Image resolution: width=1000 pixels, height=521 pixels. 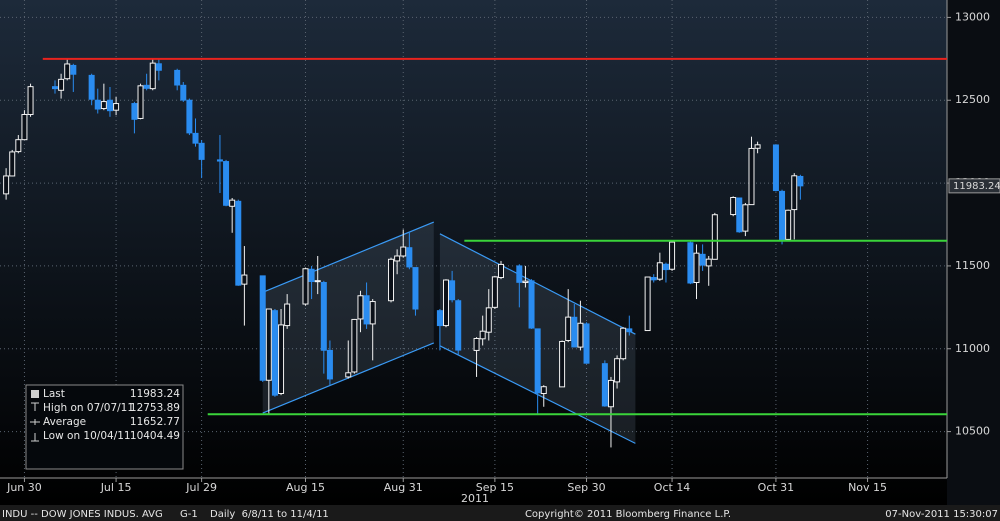 What do you see at coordinates (88, 408) in the screenshot?
I see `legend-label: High on 07/07/11` at bounding box center [88, 408].